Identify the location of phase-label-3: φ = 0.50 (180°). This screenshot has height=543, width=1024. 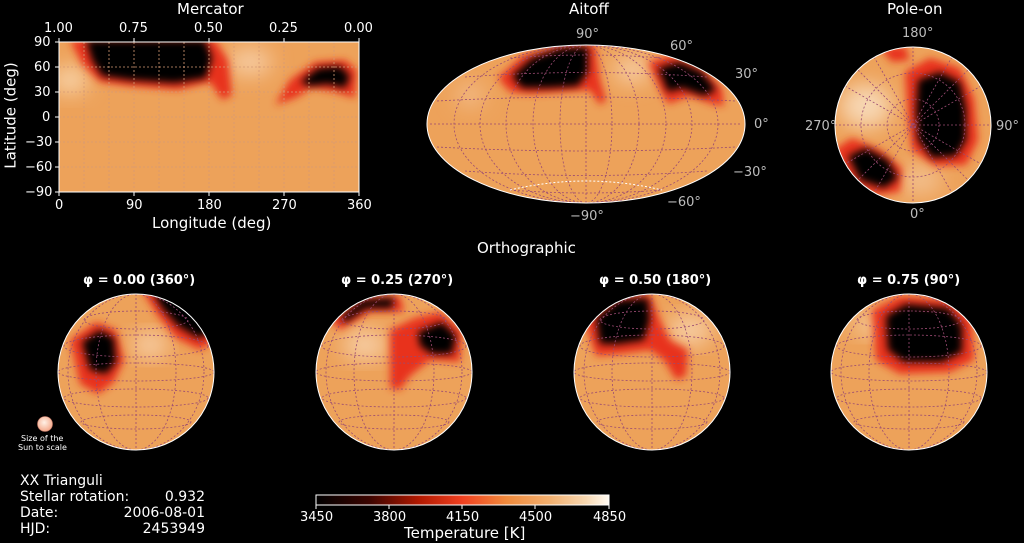
(655, 280).